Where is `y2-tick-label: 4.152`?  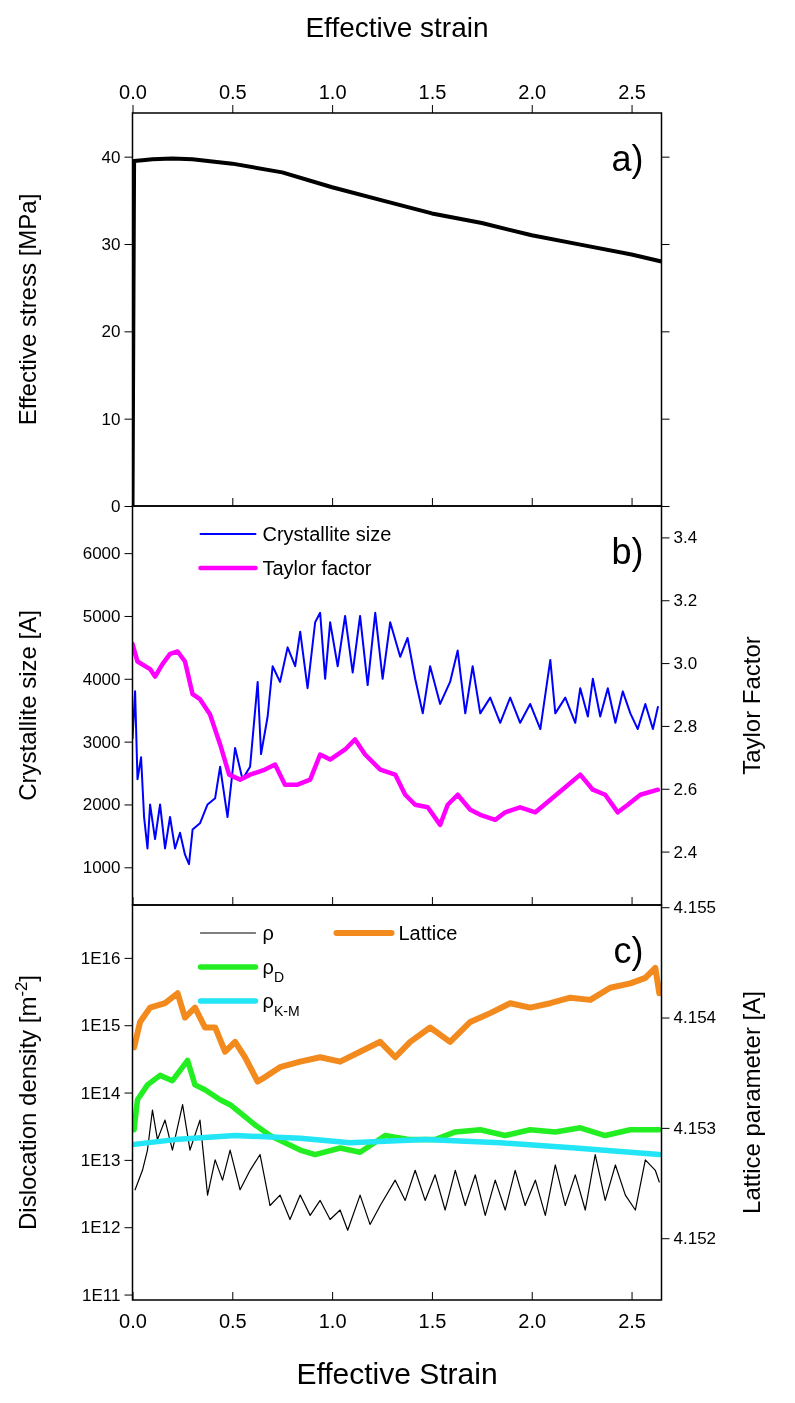
y2-tick-label: 4.152 is located at coordinates (695, 1239).